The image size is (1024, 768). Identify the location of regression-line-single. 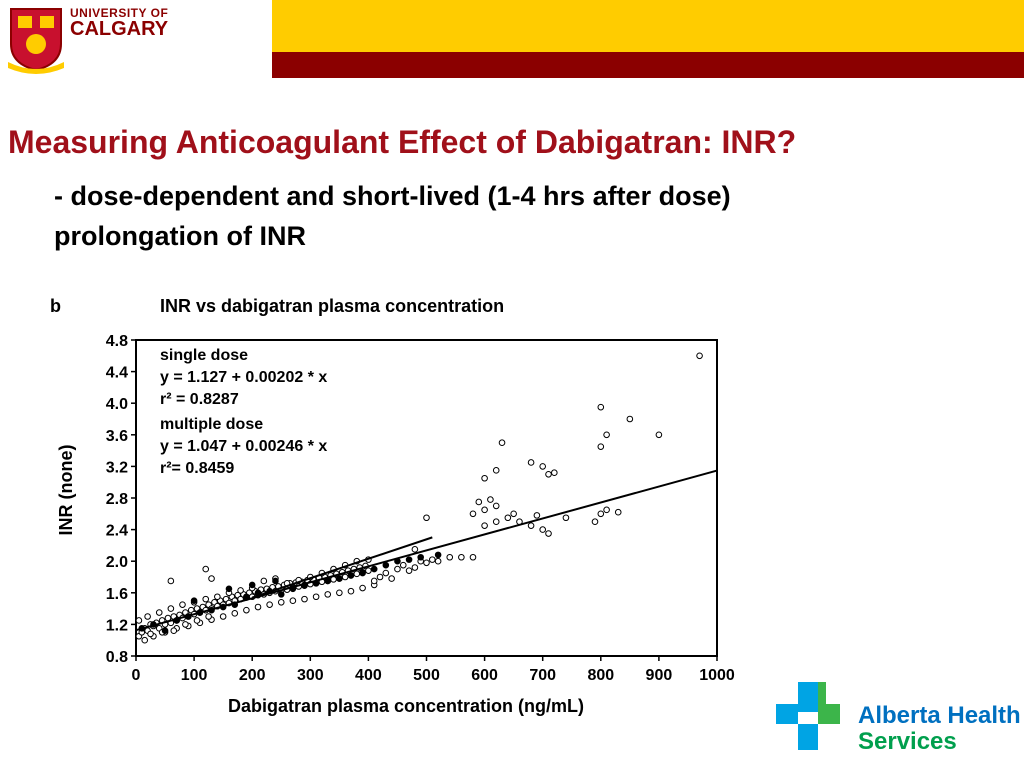
(426, 550).